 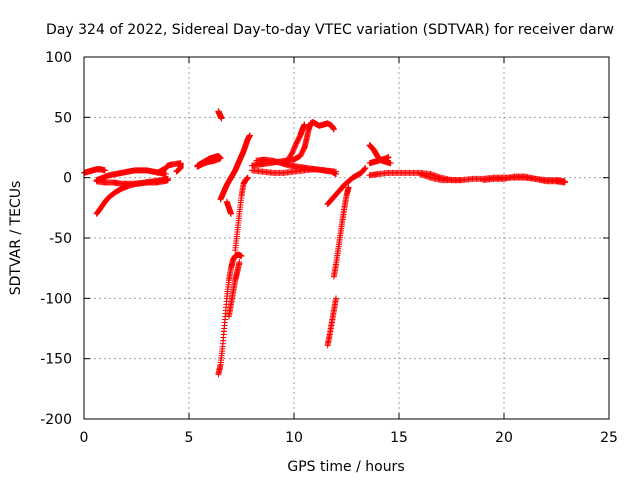 I want to click on x-tick-label: 5, so click(x=189, y=438).